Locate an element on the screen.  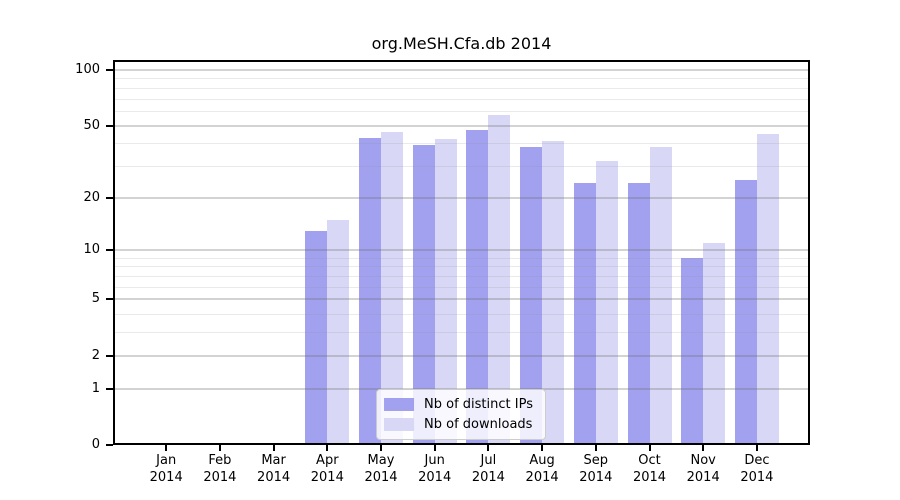
month-label: Oct is located at coordinates (649, 460).